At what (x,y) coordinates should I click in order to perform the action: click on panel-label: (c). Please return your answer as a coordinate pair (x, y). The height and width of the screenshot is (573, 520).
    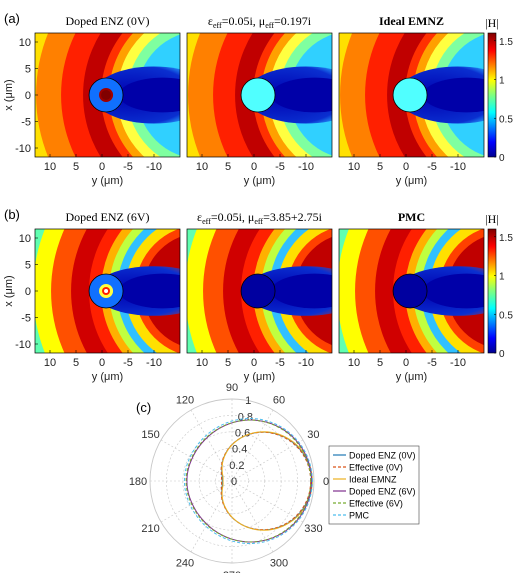
    Looking at the image, I should click on (143, 407).